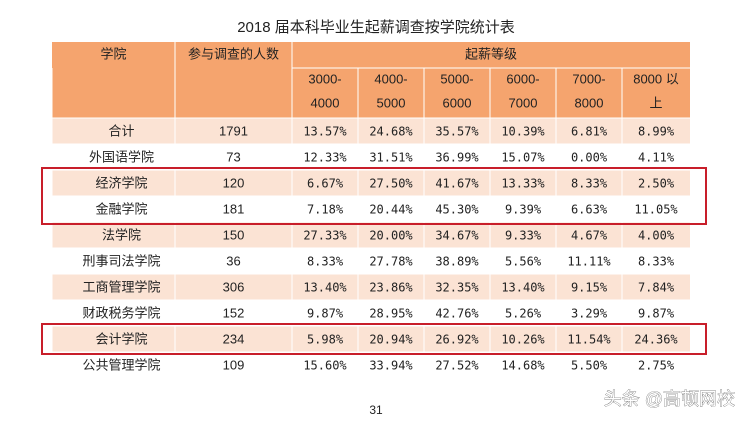 The height and width of the screenshot is (421, 752). I want to click on cell-value: 2.50%, so click(656, 184).